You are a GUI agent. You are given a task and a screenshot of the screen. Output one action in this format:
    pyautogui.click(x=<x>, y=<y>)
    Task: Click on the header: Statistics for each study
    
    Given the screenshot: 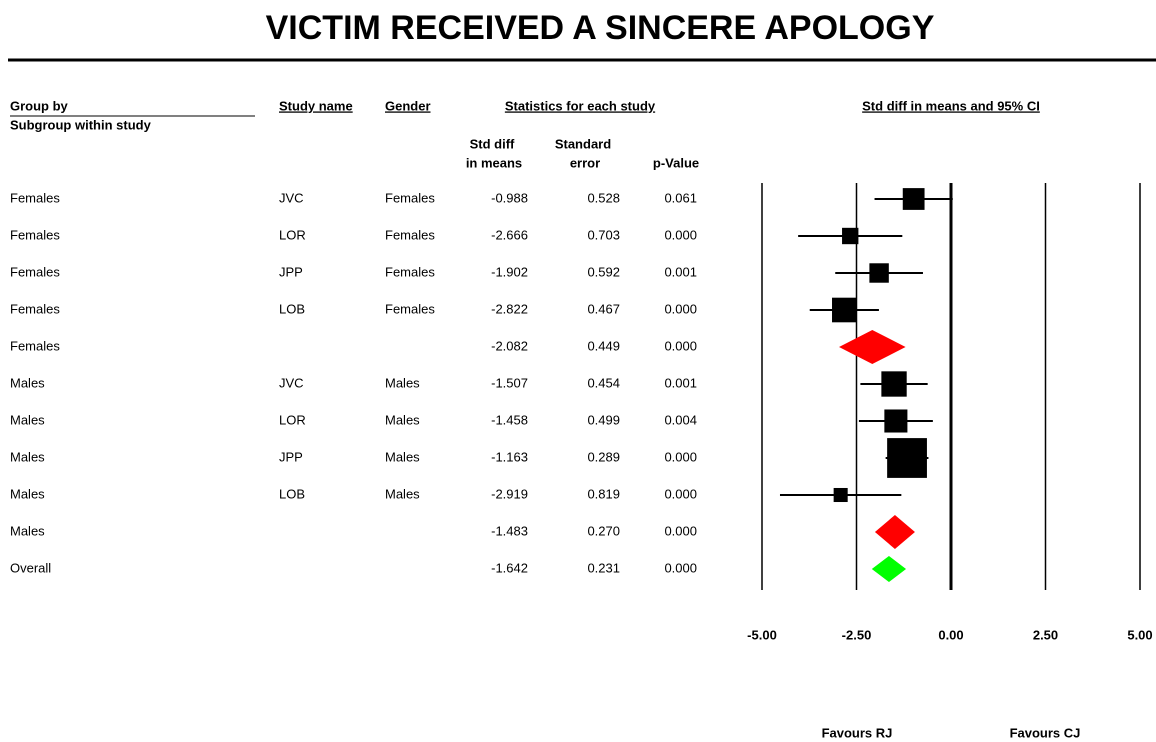 What is the action you would take?
    pyautogui.click(x=580, y=105)
    